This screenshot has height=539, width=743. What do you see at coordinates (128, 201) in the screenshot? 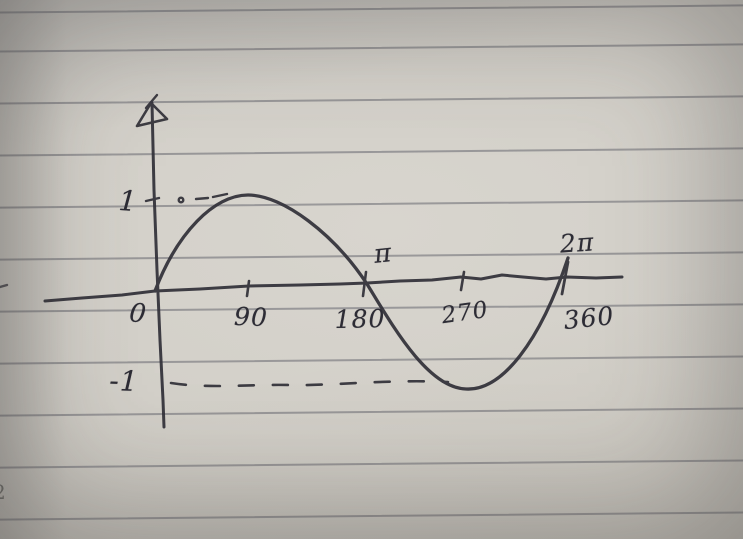
I see `y-tick-label-1: 1` at bounding box center [128, 201].